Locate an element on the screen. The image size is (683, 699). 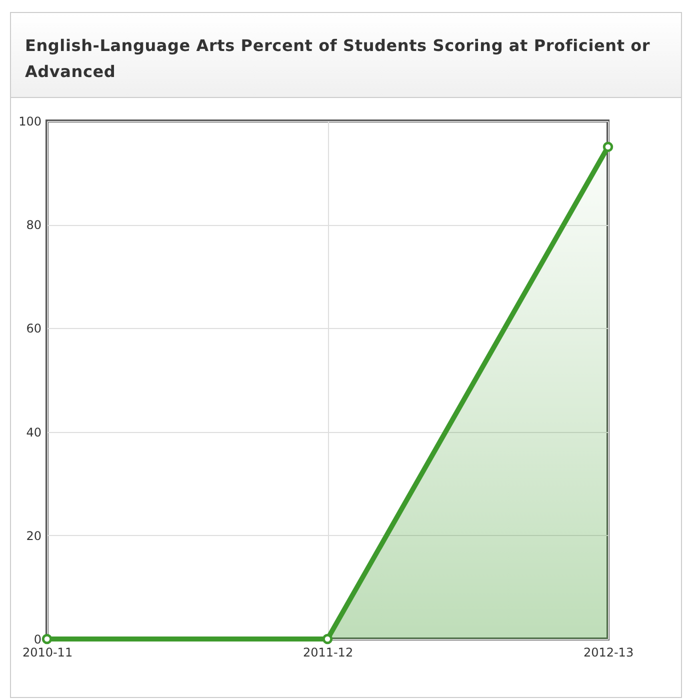
chart-title: English-Language Arts Percent of Students Scoring at Proficient or Advanced is located at coordinates (346, 55).